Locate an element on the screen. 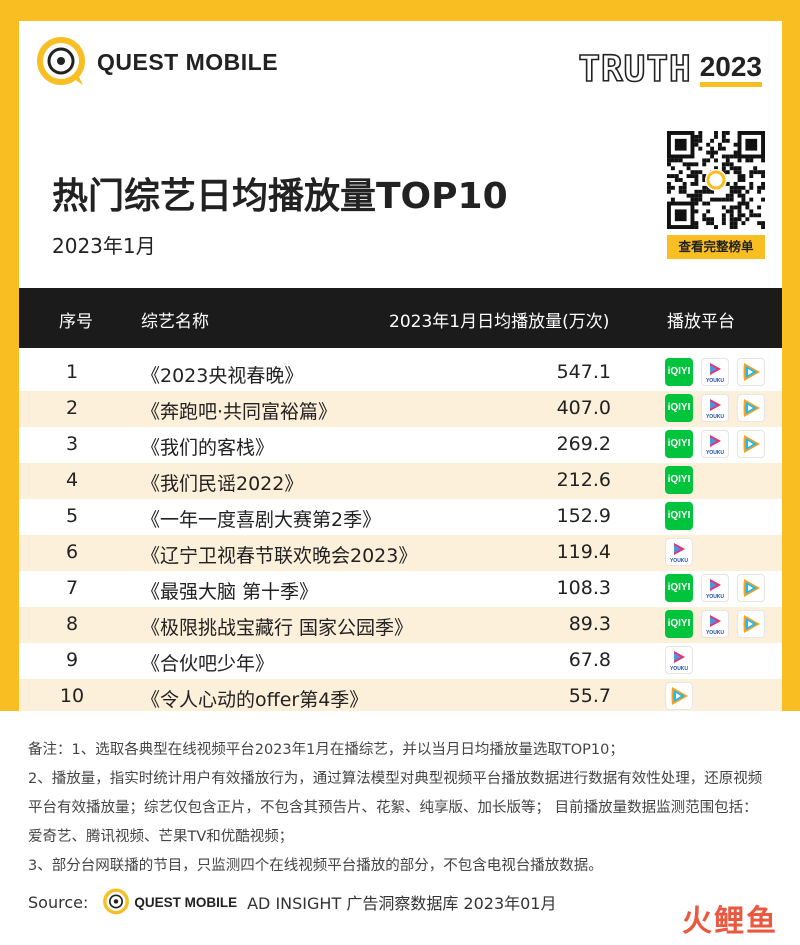 This screenshot has width=800, height=945. row-daily-plays: 152.9 is located at coordinates (583, 516).